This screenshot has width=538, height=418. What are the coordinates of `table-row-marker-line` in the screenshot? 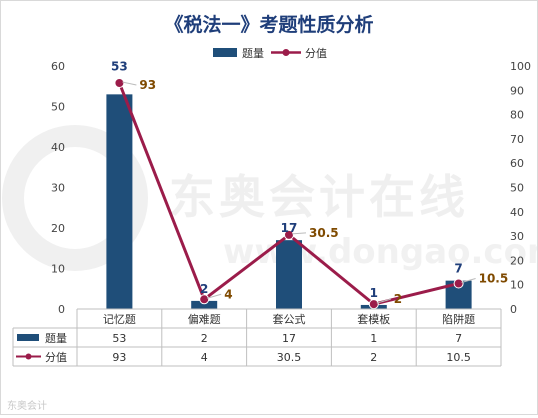 It's located at (28, 356).